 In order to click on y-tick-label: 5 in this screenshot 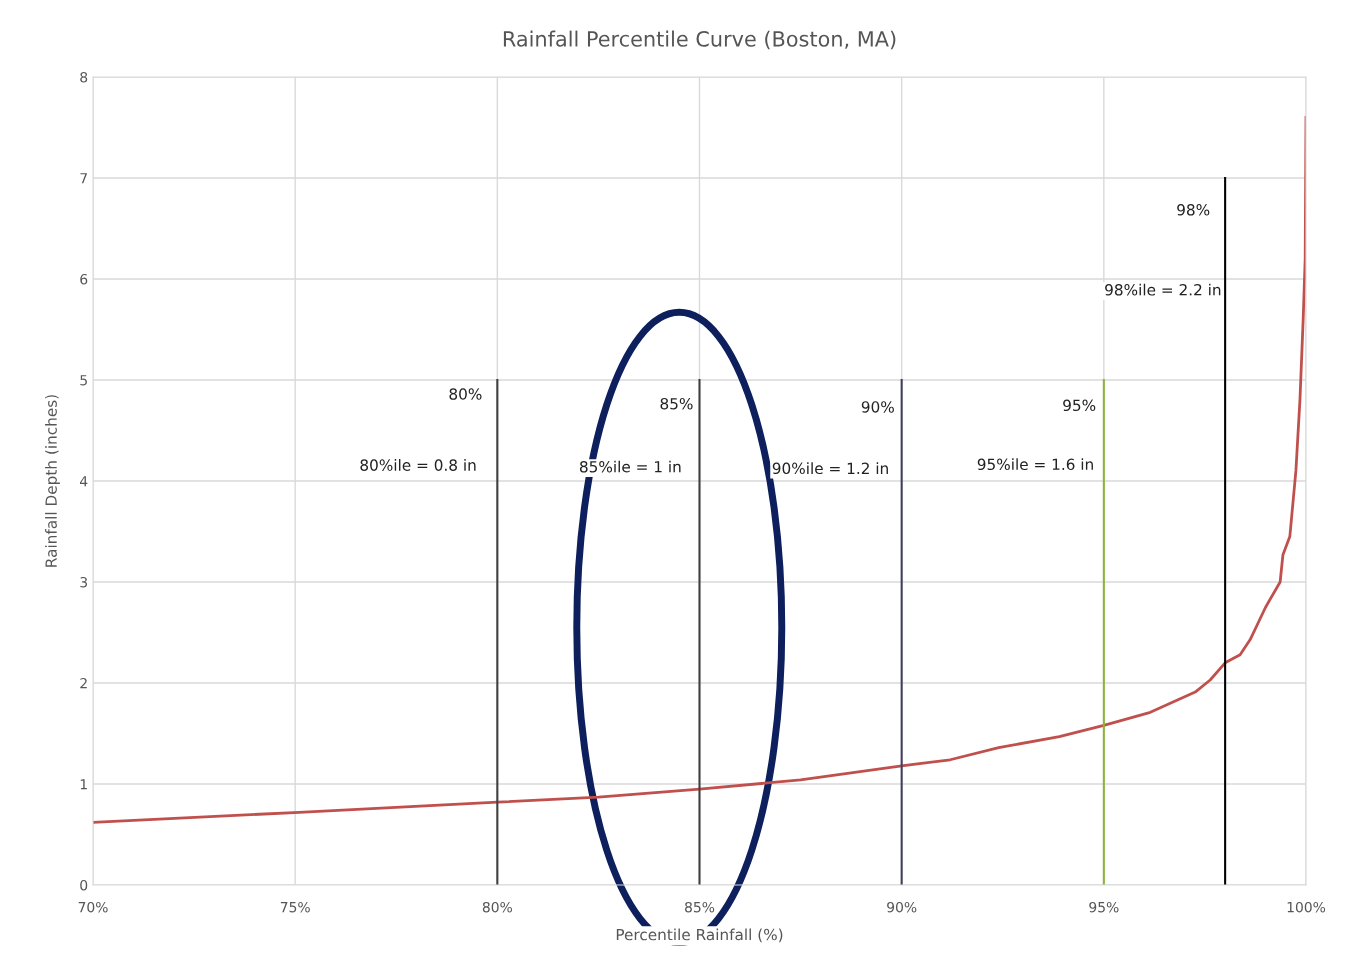, I will do `click(83, 380)`.